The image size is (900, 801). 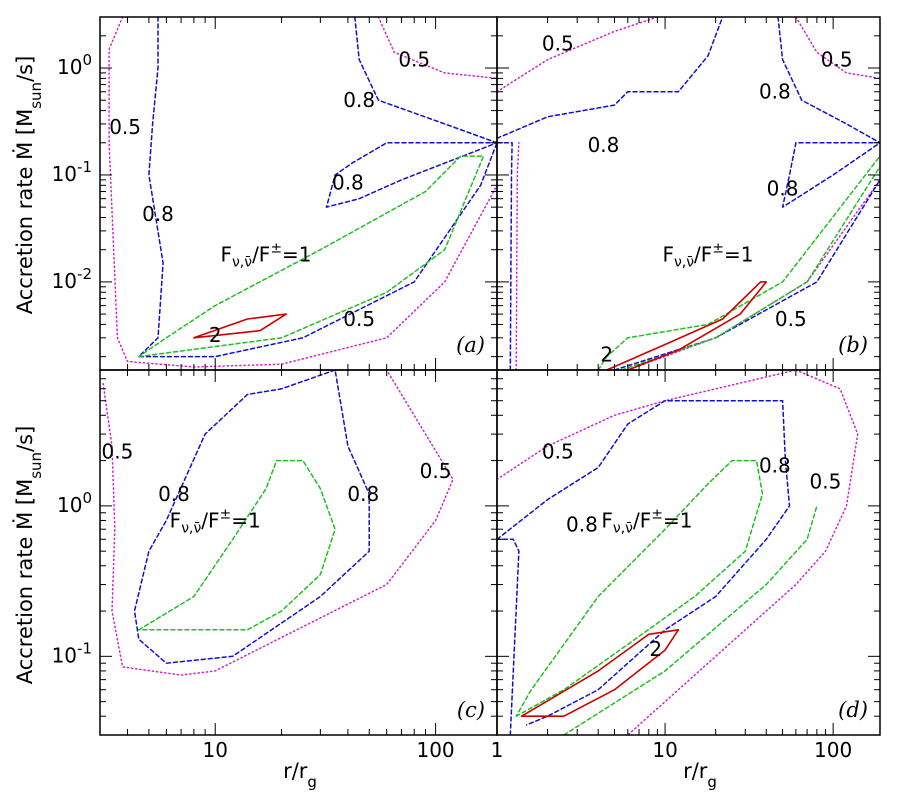 What do you see at coordinates (471, 710) in the screenshot?
I see `panel-label: (c)` at bounding box center [471, 710].